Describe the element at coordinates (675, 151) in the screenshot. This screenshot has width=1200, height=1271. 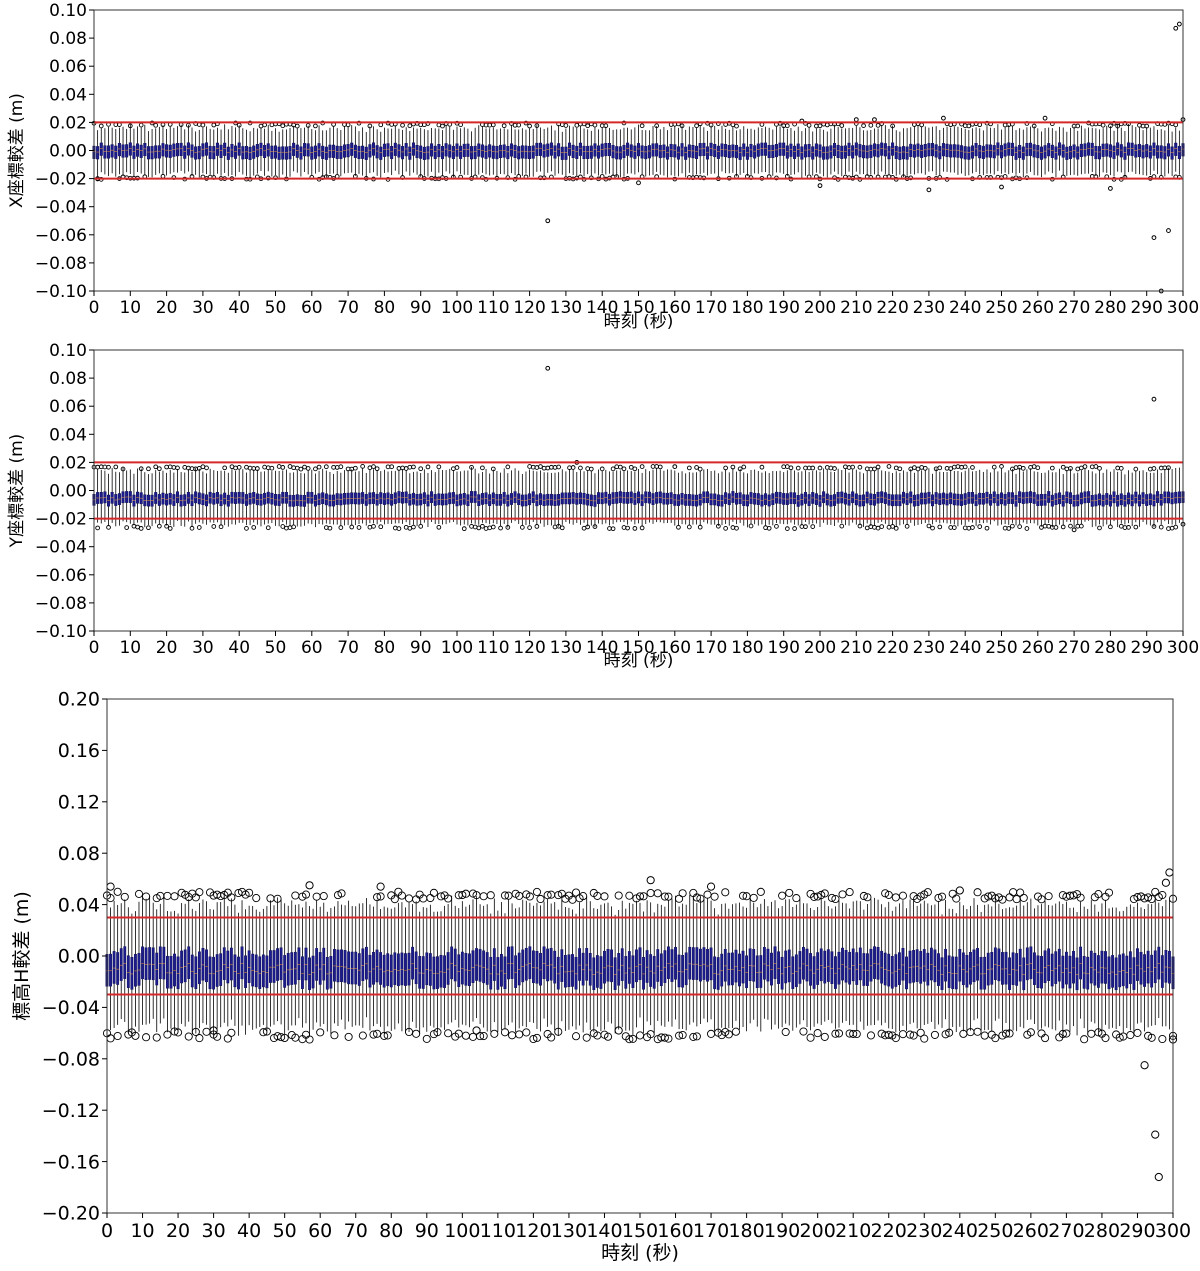
I see `box-t160` at that location.